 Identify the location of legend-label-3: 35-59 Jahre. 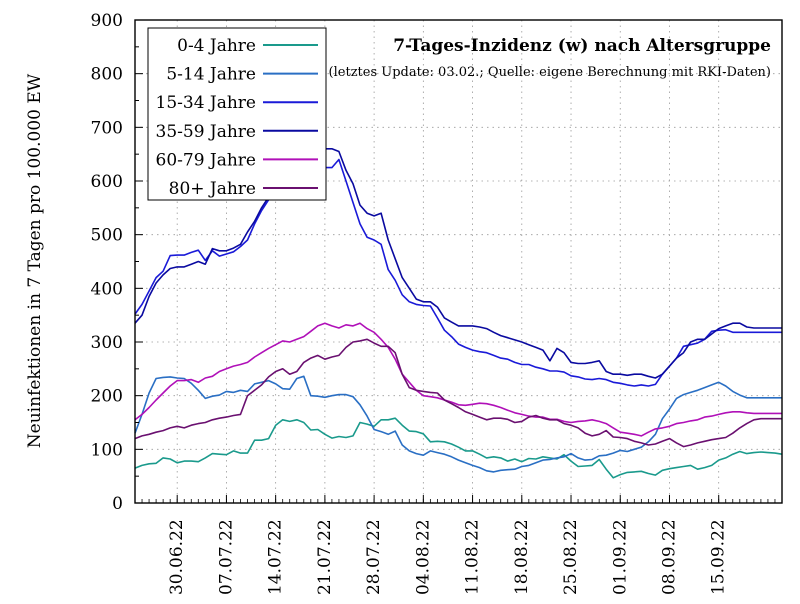
(206, 132).